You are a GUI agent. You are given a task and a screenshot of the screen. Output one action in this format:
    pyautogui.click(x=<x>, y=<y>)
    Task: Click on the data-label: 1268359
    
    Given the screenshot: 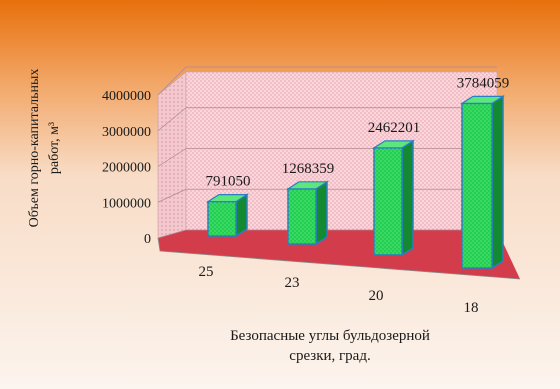 What is the action you would take?
    pyautogui.click(x=308, y=169)
    